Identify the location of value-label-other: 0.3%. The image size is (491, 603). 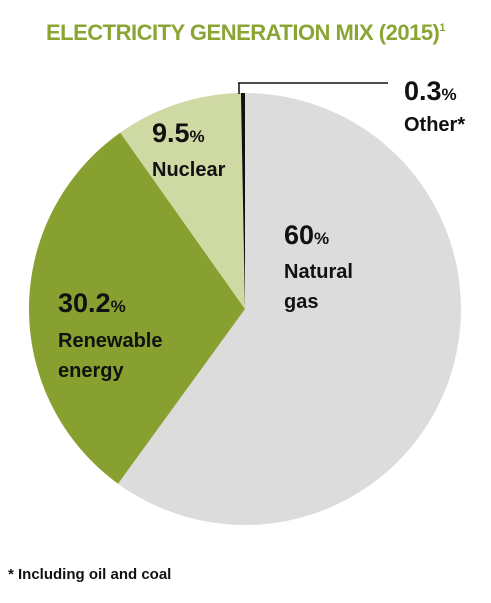
(430, 91).